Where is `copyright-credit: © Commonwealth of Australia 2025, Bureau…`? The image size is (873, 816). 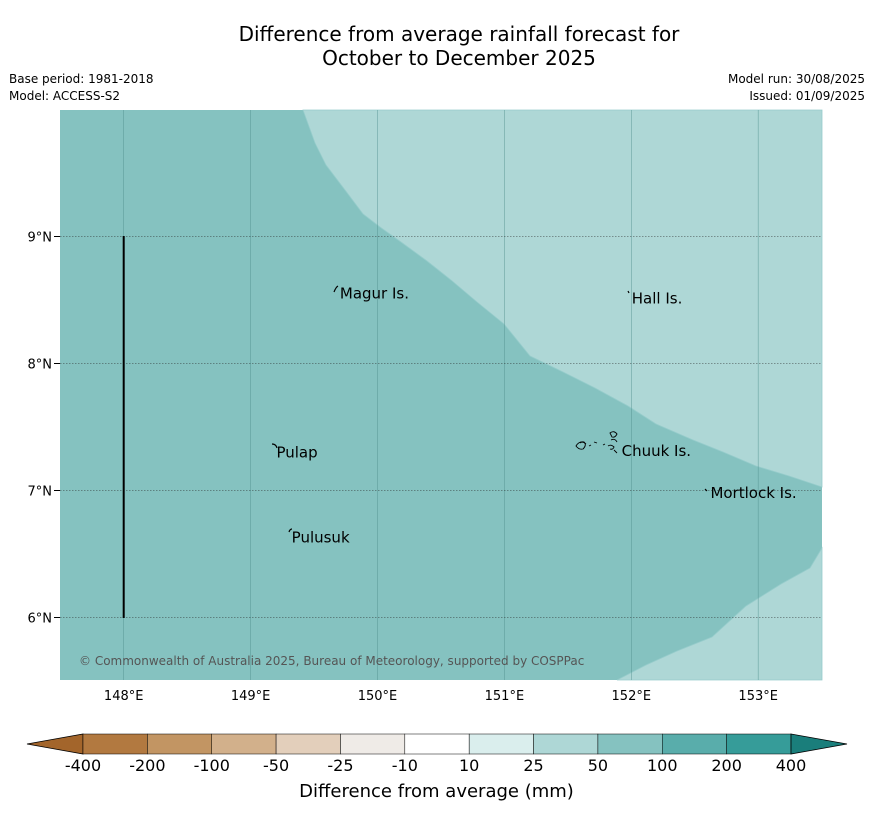 copyright-credit: © Commonwealth of Australia 2025, Bureau… is located at coordinates (331, 661).